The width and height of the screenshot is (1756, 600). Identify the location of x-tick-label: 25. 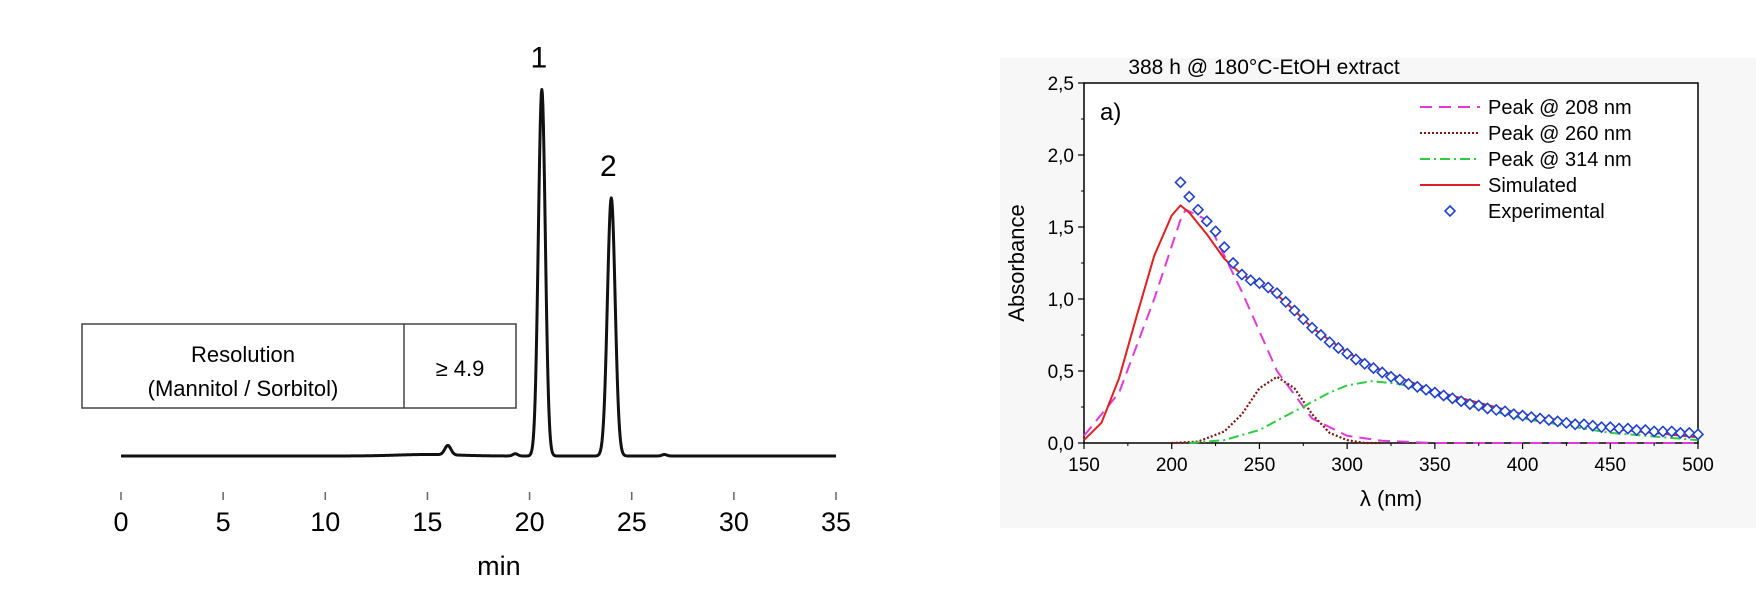
(632, 522).